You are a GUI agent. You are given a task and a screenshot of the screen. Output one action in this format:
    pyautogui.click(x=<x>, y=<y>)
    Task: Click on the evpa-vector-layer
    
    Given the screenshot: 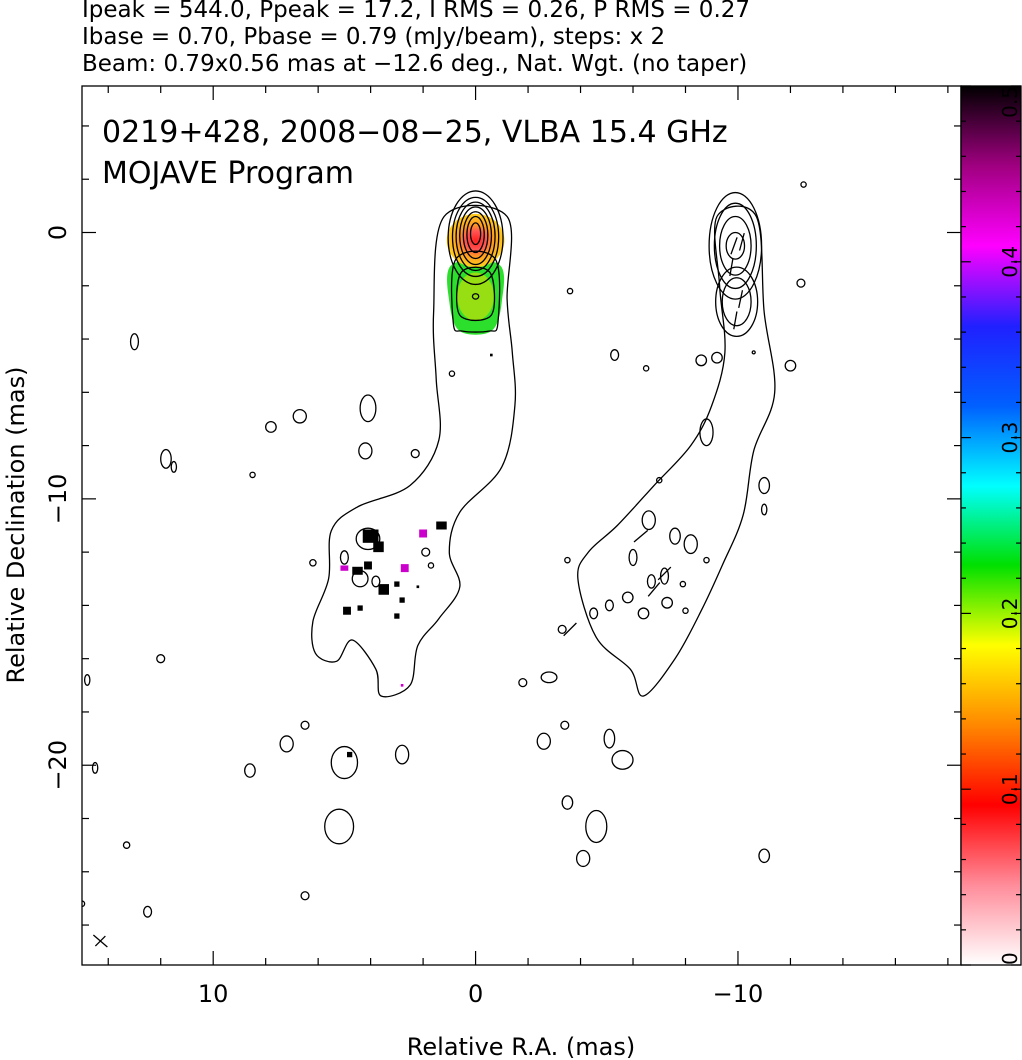 What is the action you would take?
    pyautogui.click(x=654, y=434)
    